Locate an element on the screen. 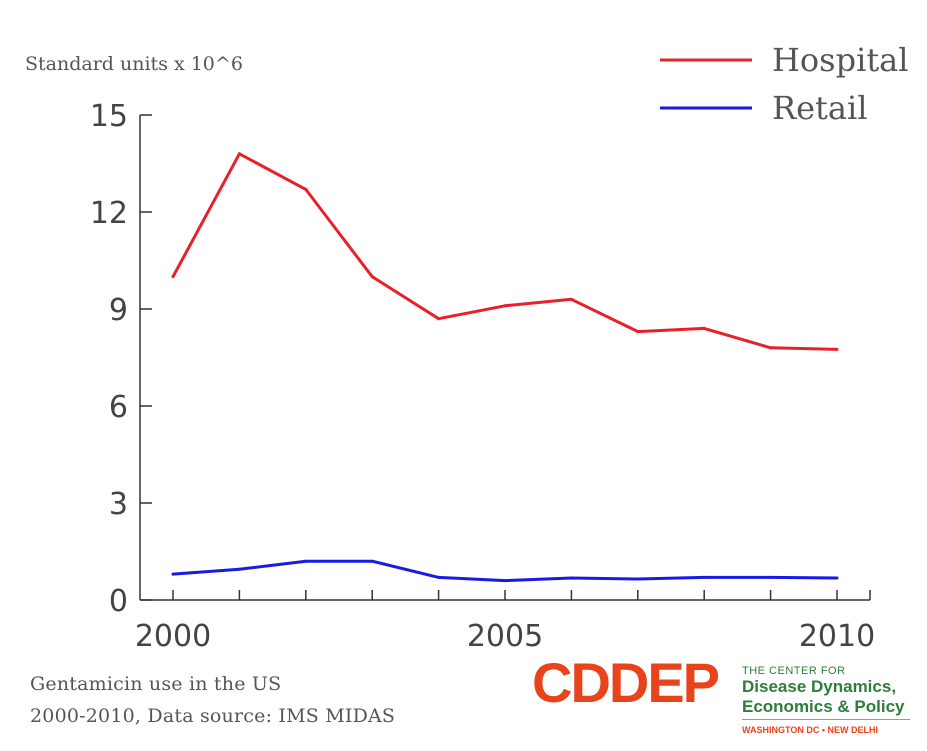 Image resolution: width=927 pixels, height=751 pixels. x-tick-label: 2005 is located at coordinates (505, 636).